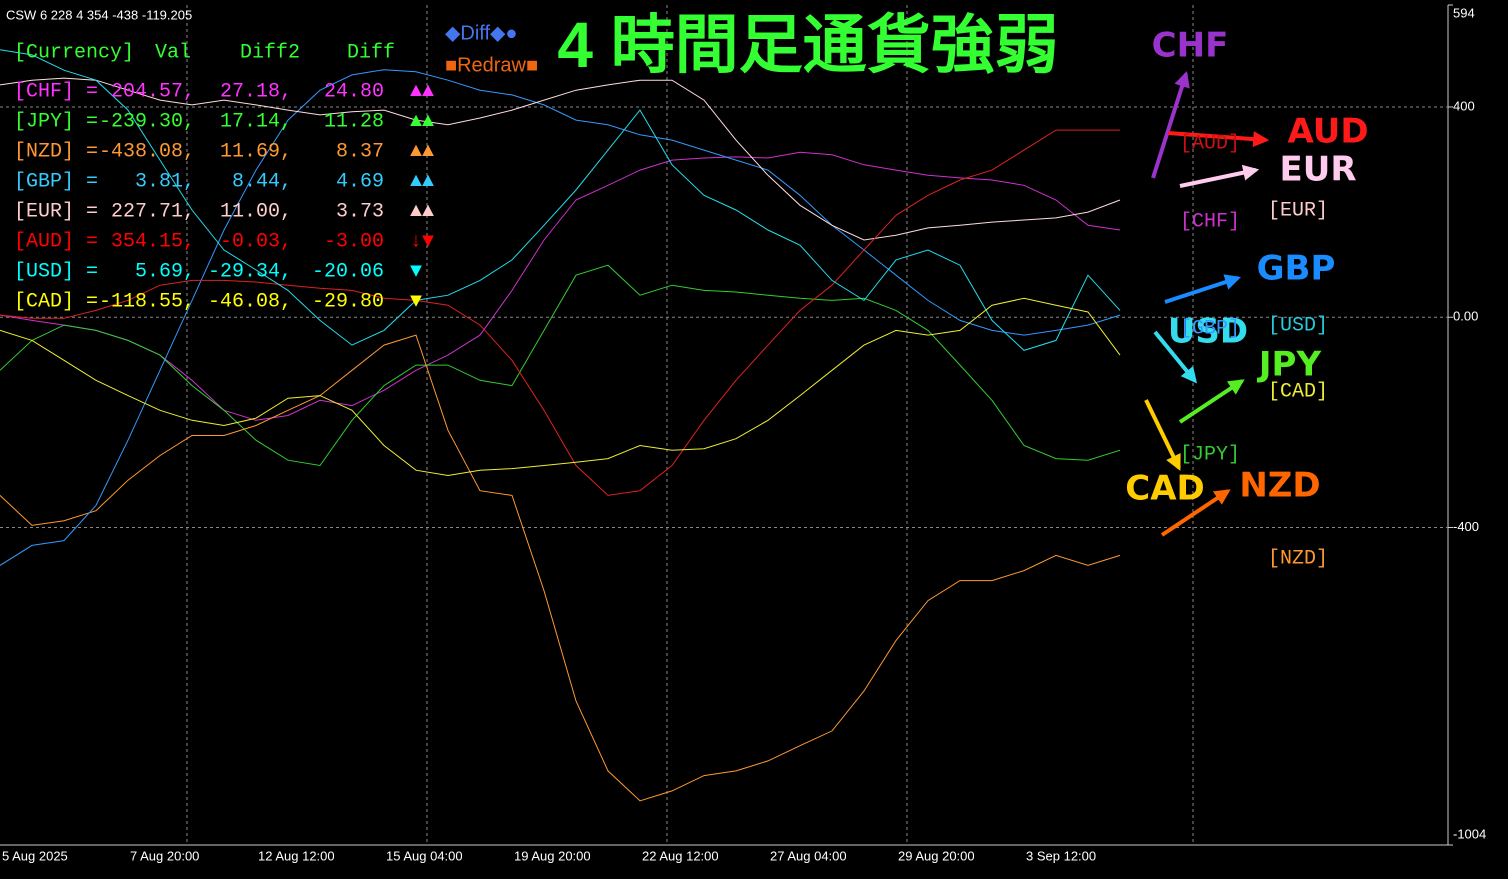  Describe the element at coordinates (165, 271) in the screenshot. I see `table-cell: 5.69,` at that location.